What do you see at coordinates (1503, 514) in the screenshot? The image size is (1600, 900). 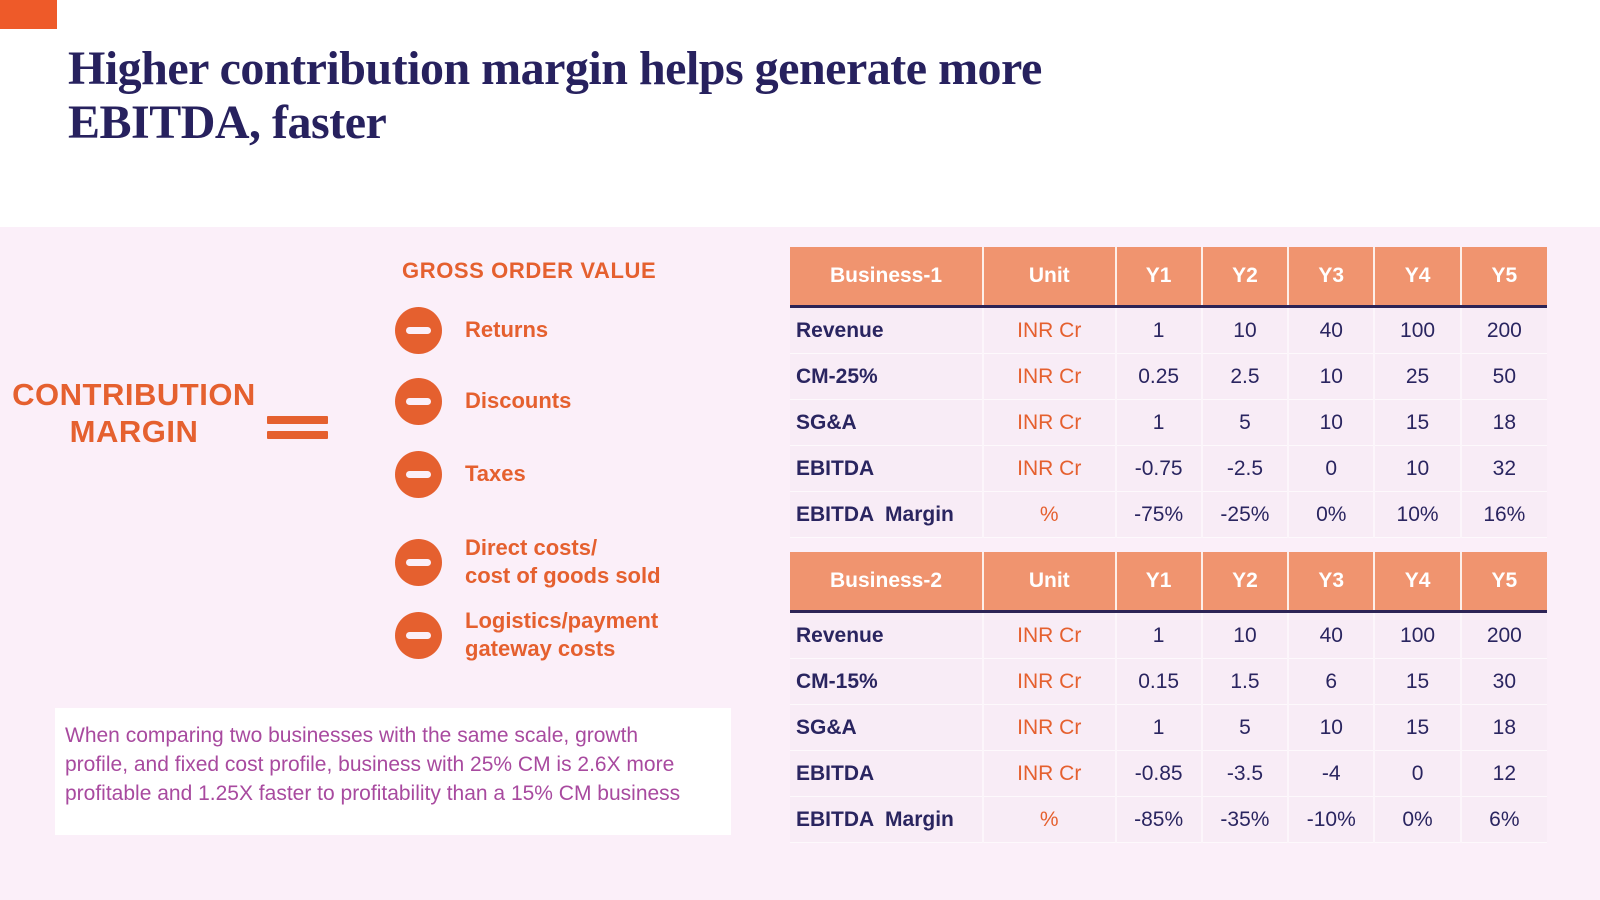 I see `value-cell: 16%` at bounding box center [1503, 514].